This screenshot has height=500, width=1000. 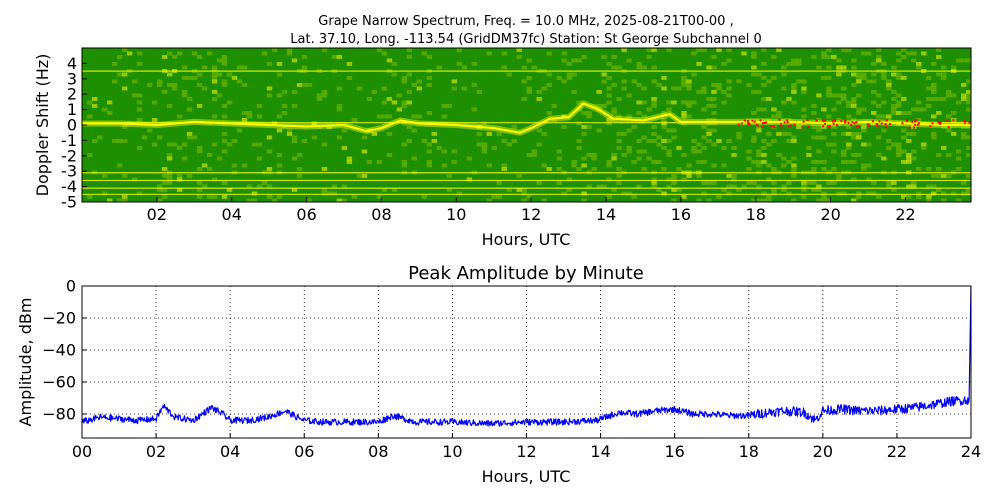 I want to click on spectrogram-x-label: Hours, UTC, so click(x=526, y=239).